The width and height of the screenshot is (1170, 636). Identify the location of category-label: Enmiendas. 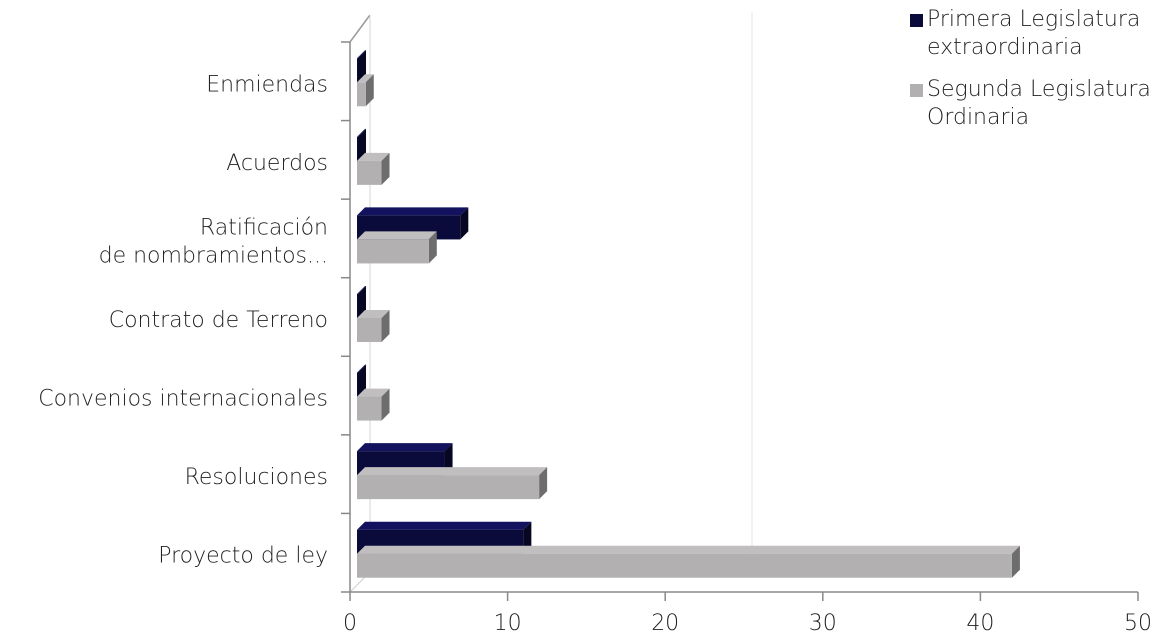
(267, 84).